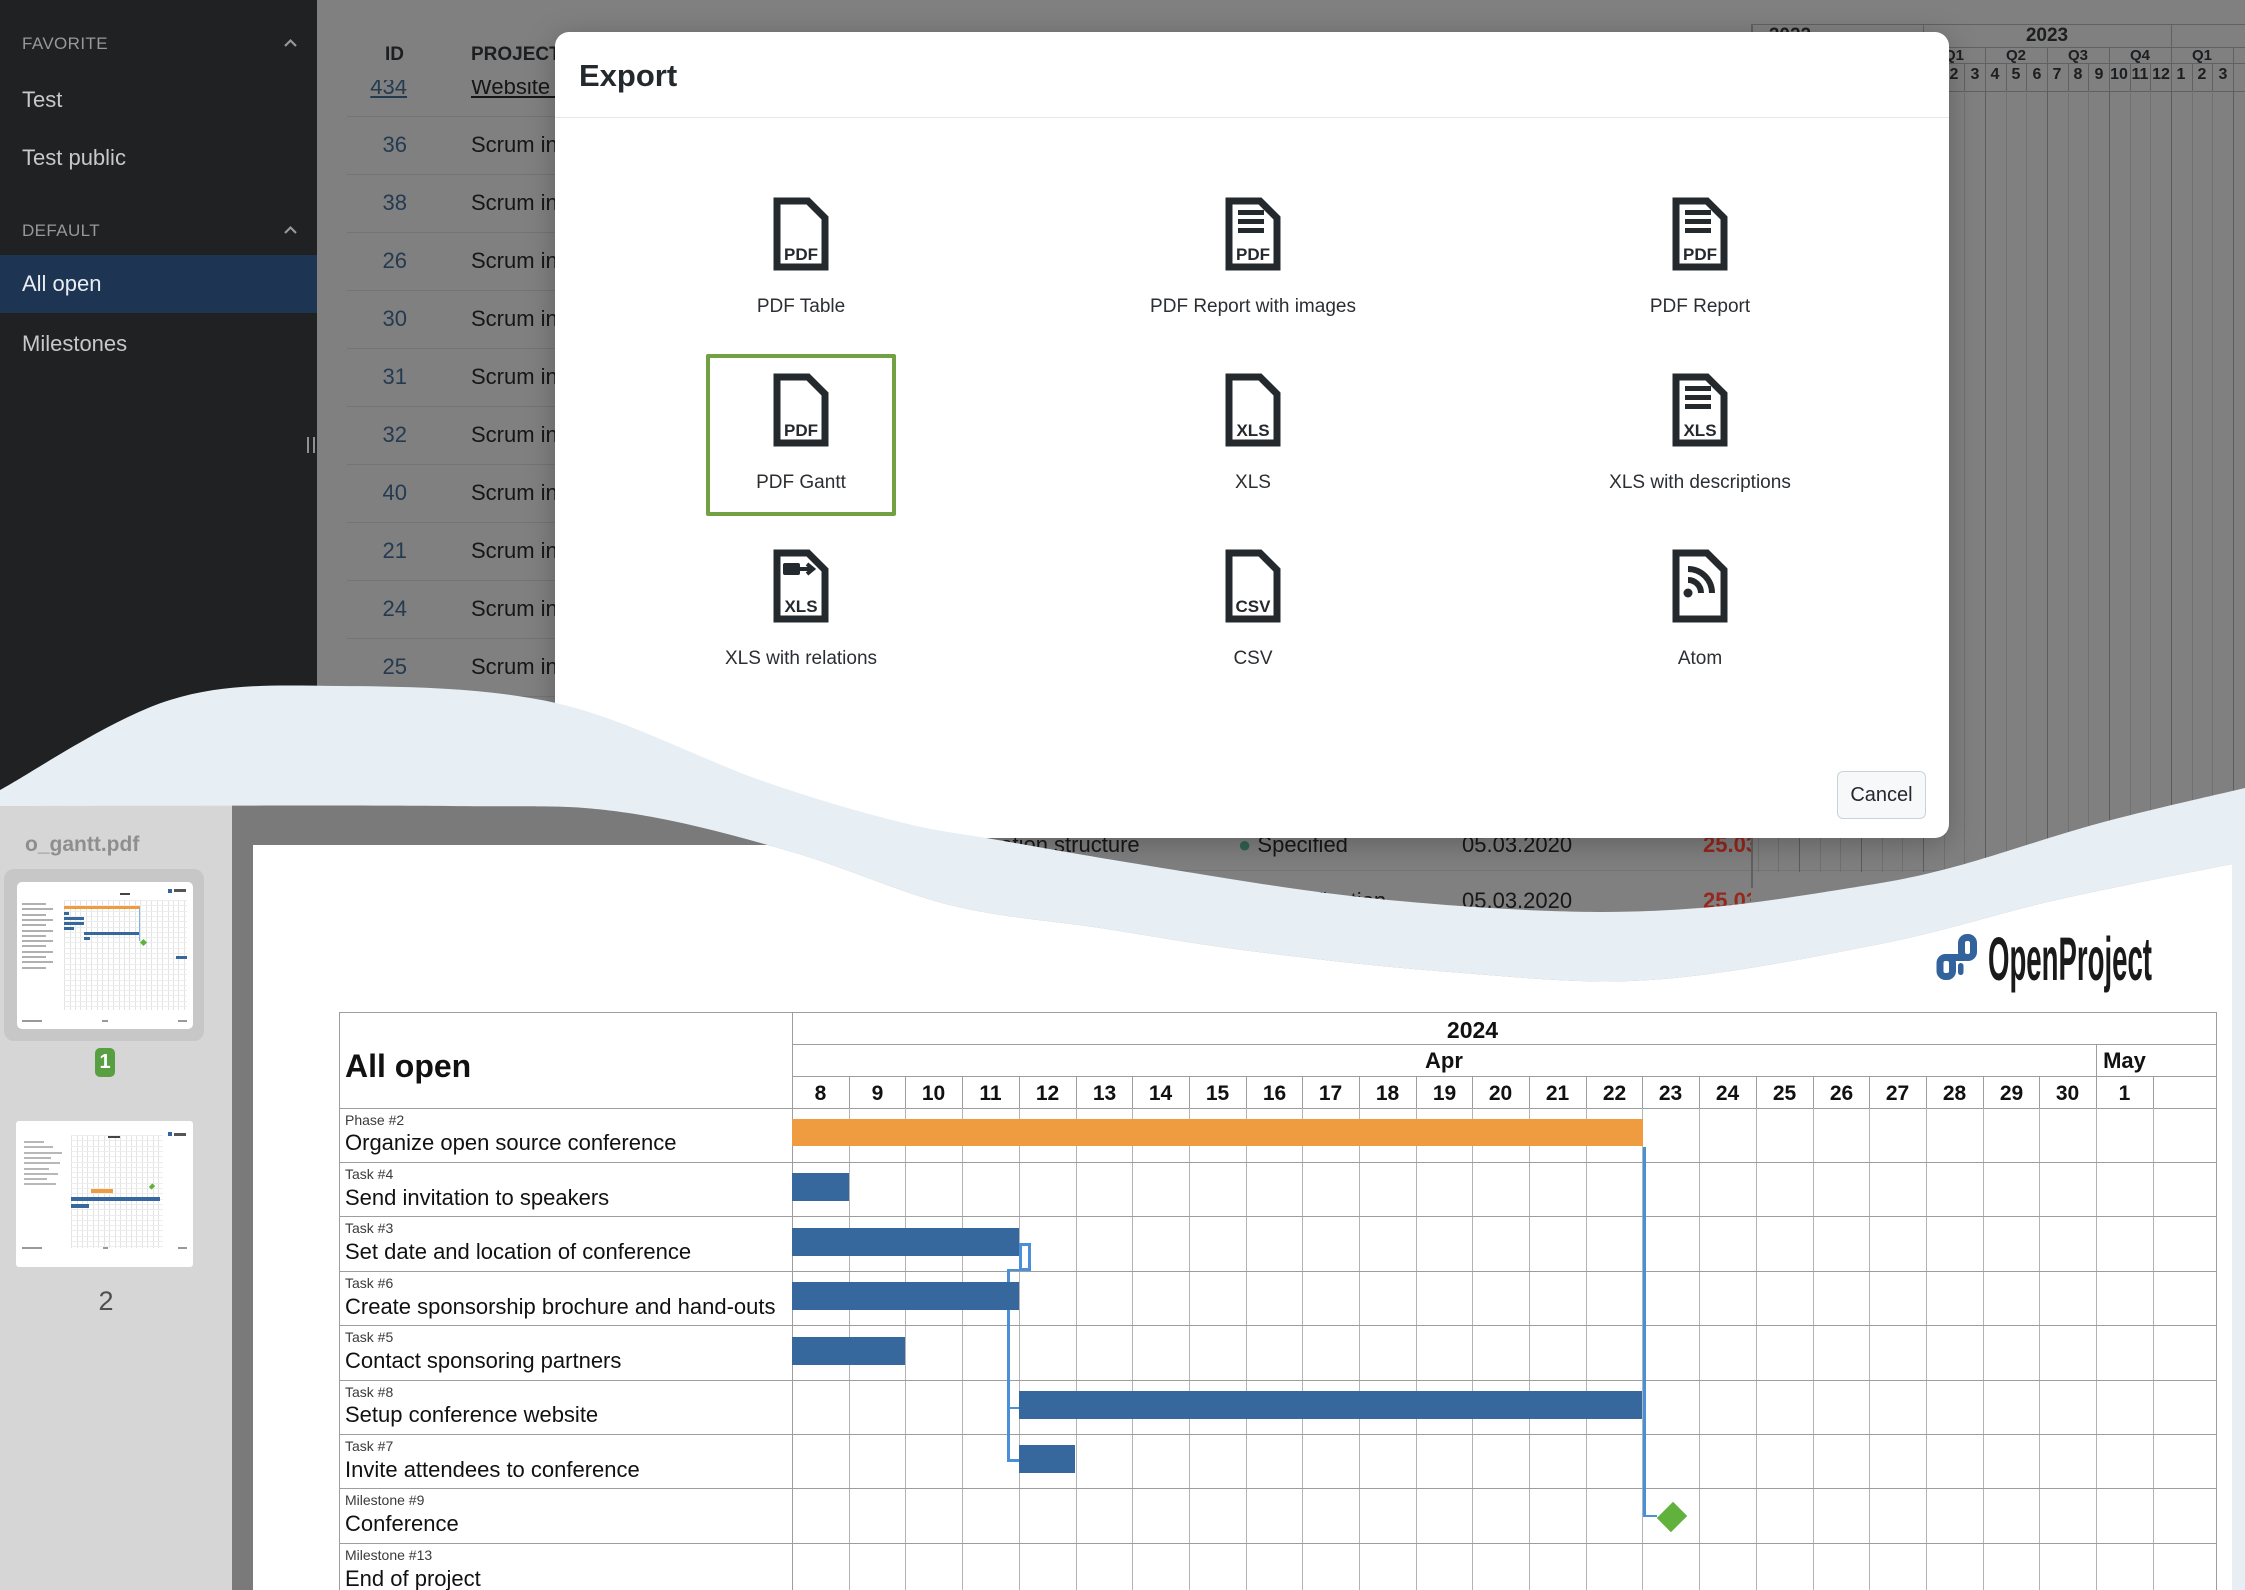  What do you see at coordinates (1254, 606) in the screenshot?
I see `svg-text: CSV` at bounding box center [1254, 606].